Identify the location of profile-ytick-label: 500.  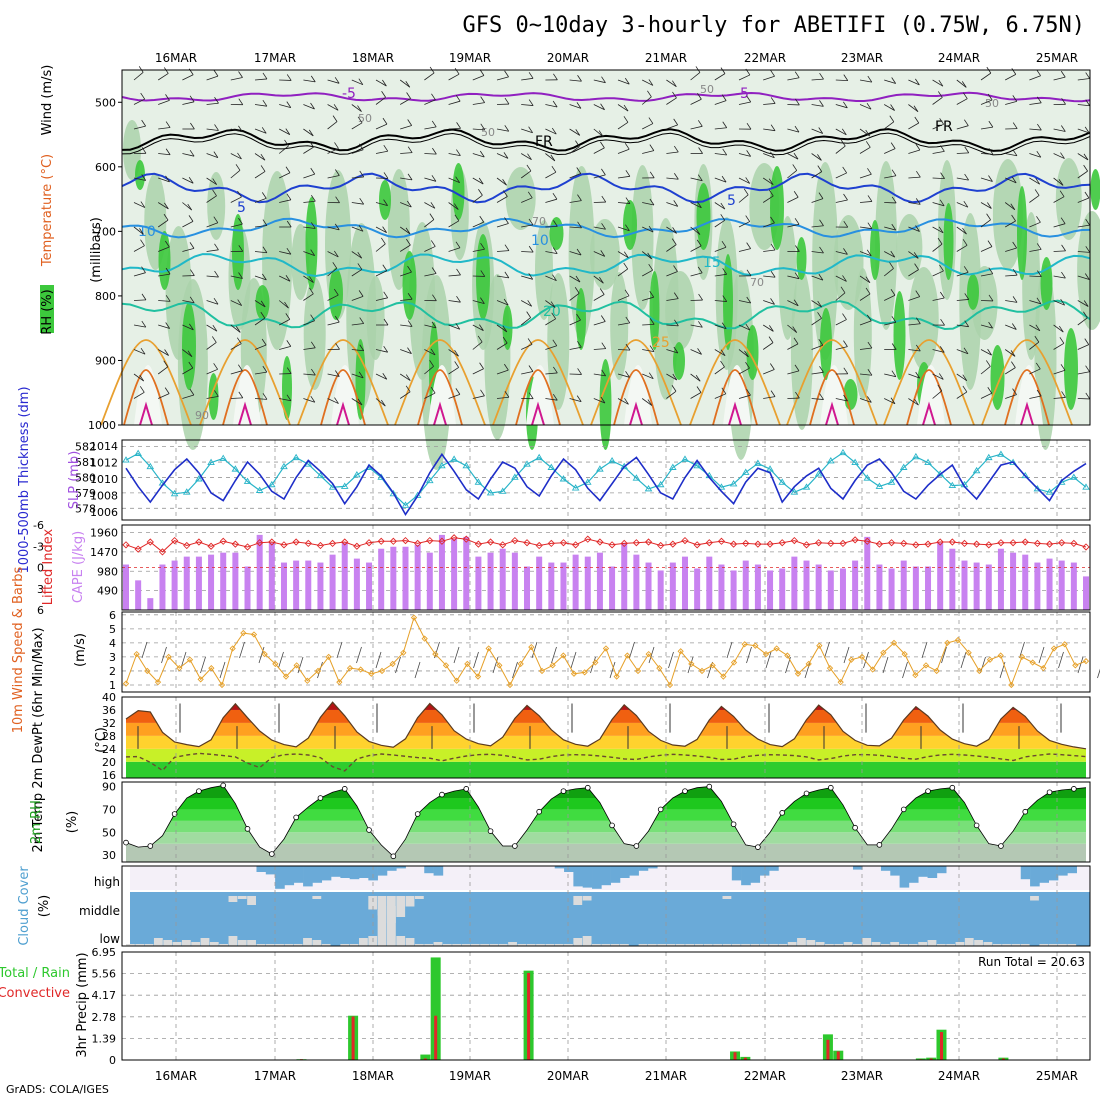
(105, 102).